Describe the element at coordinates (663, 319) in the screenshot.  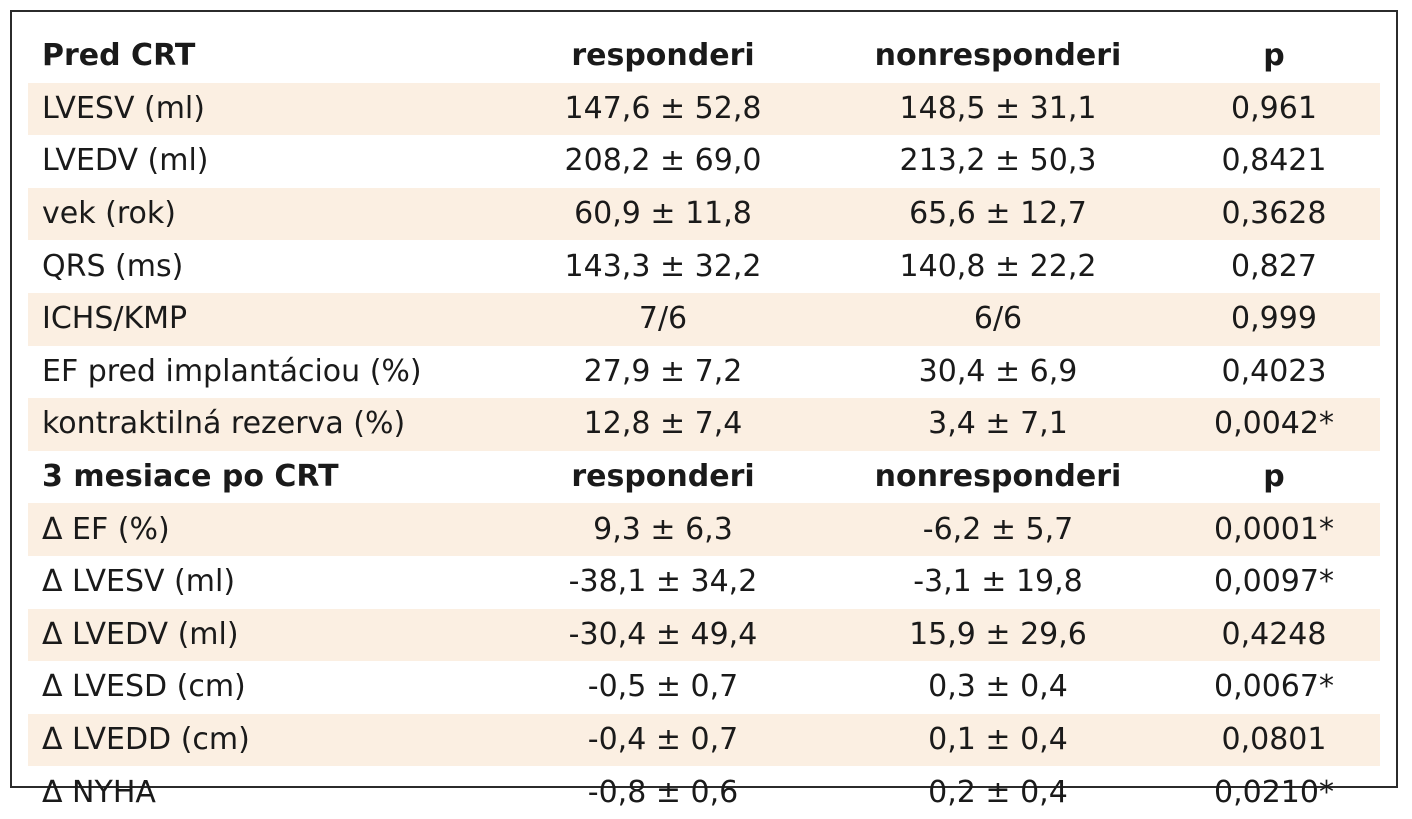
I see `responders-value: 7/6` at that location.